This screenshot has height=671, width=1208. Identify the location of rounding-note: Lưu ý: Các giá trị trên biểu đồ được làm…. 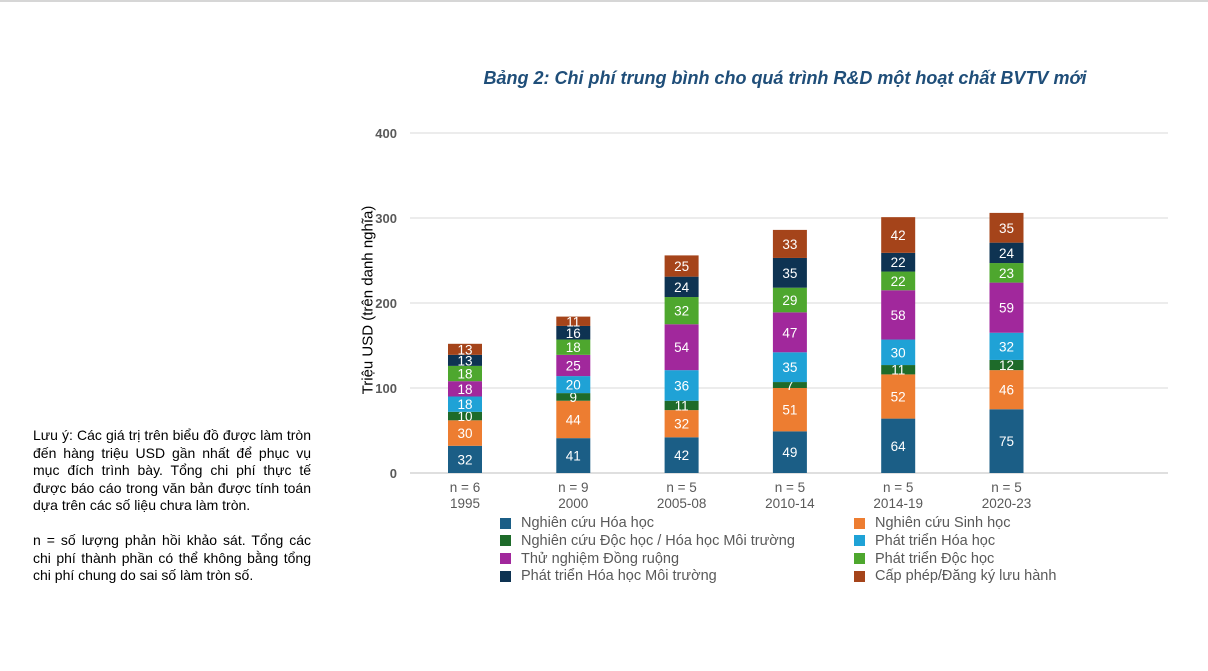
(172, 470).